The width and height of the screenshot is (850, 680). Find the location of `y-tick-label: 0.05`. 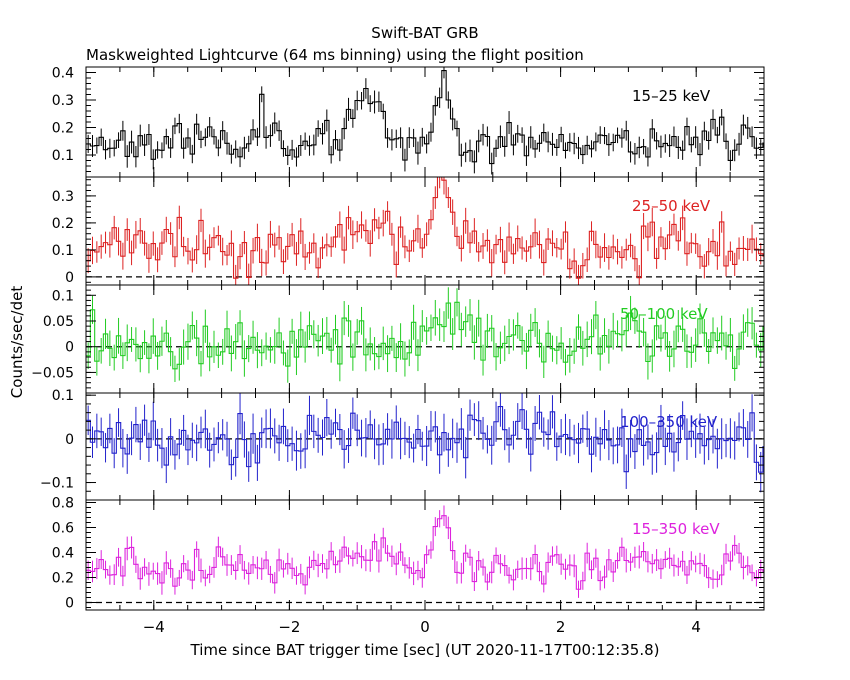

y-tick-label: 0.05 is located at coordinates (58, 322).